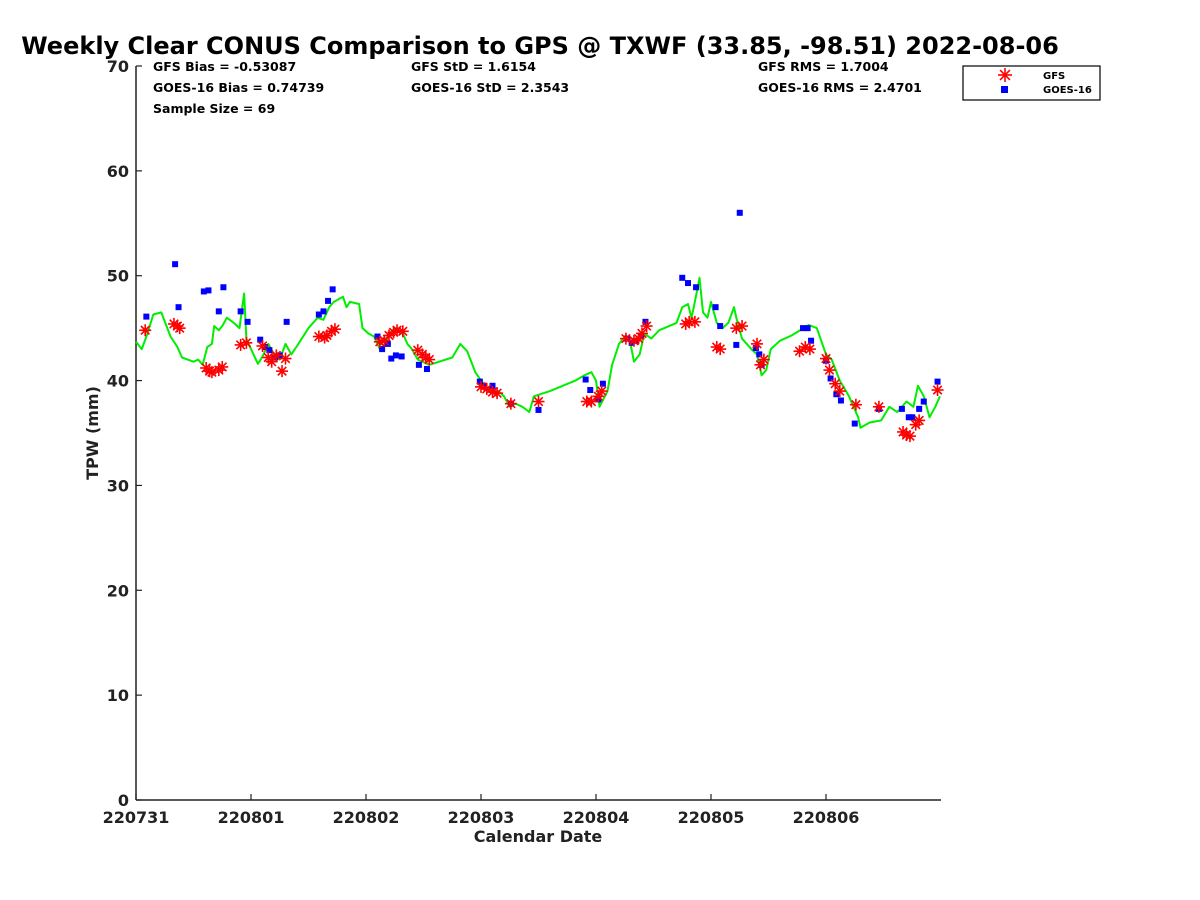  What do you see at coordinates (118, 485) in the screenshot?
I see `y-tick-label: 30` at bounding box center [118, 485].